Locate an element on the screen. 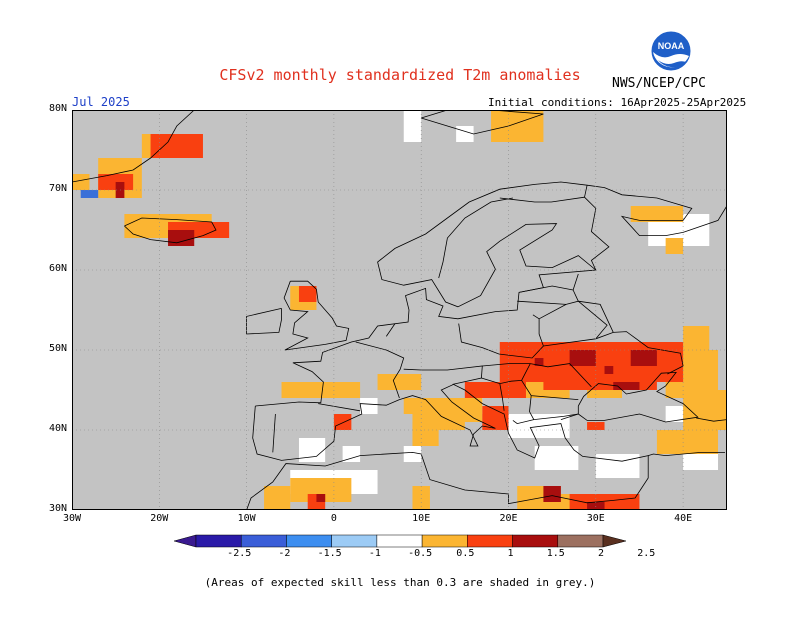 The height and width of the screenshot is (618, 800). lat-label: 50N is located at coordinates (57, 348).